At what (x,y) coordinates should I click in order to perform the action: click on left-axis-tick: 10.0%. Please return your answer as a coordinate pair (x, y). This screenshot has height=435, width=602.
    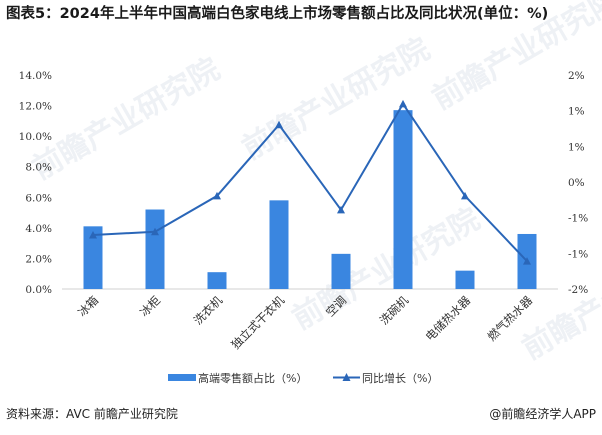
    Looking at the image, I should click on (35, 137).